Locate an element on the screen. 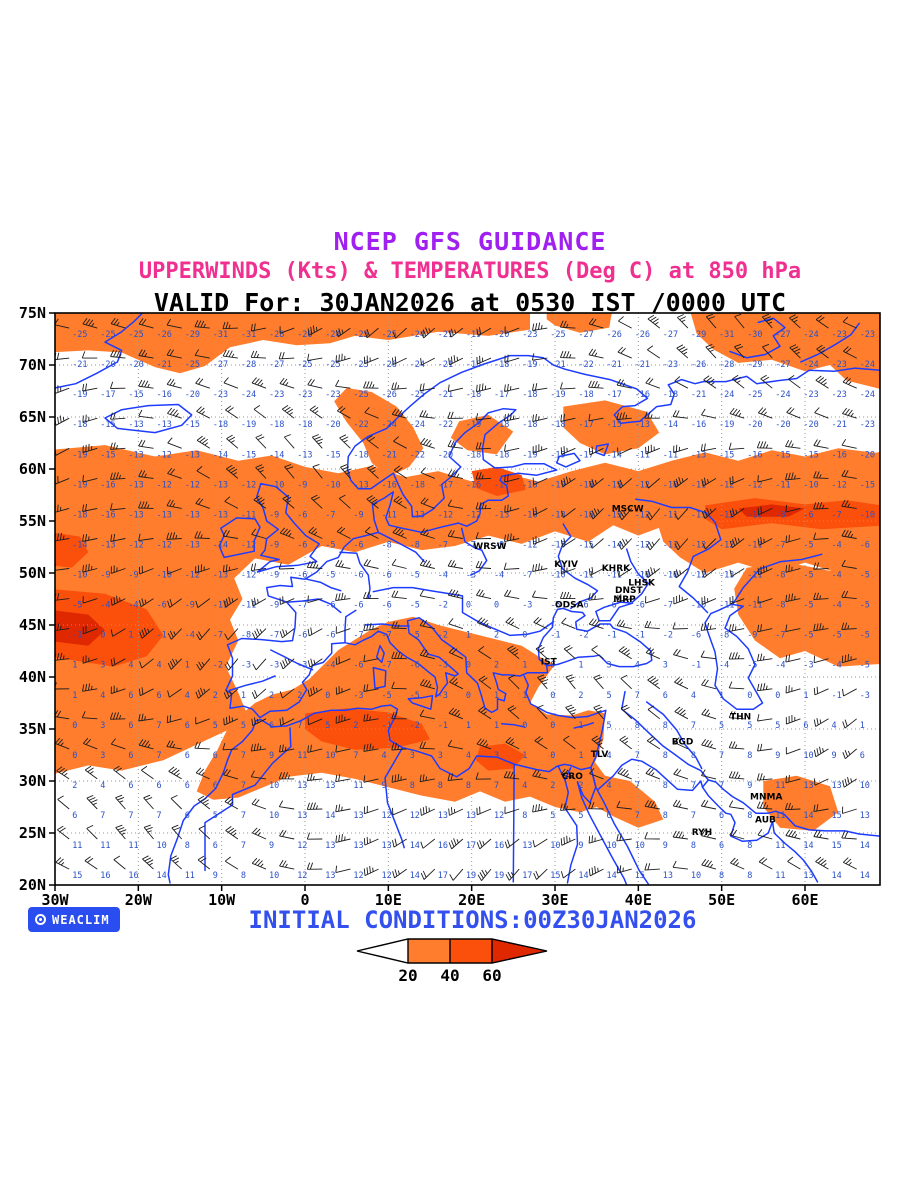 The width and height of the screenshot is (900, 1200). svg-text: 17 is located at coordinates (527, 876).